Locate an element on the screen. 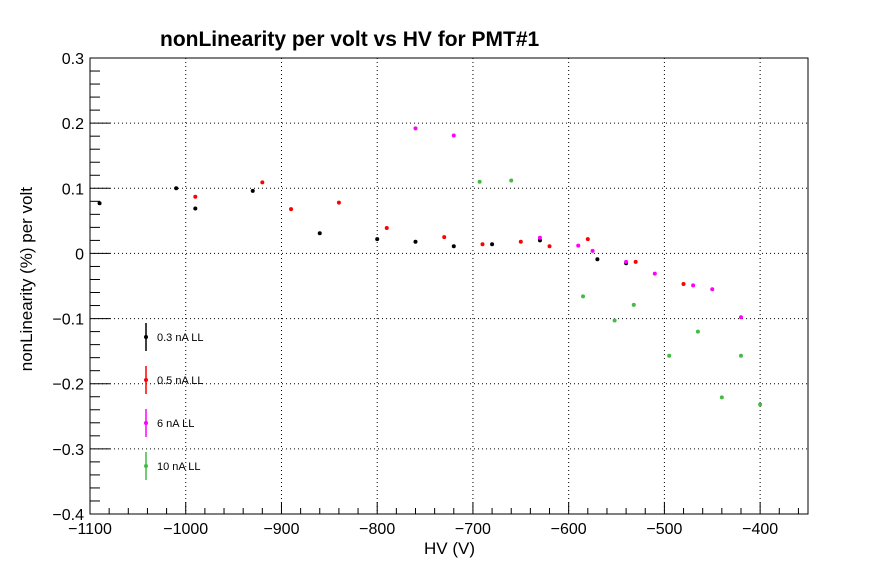  x-tick-label: −400 is located at coordinates (760, 529).